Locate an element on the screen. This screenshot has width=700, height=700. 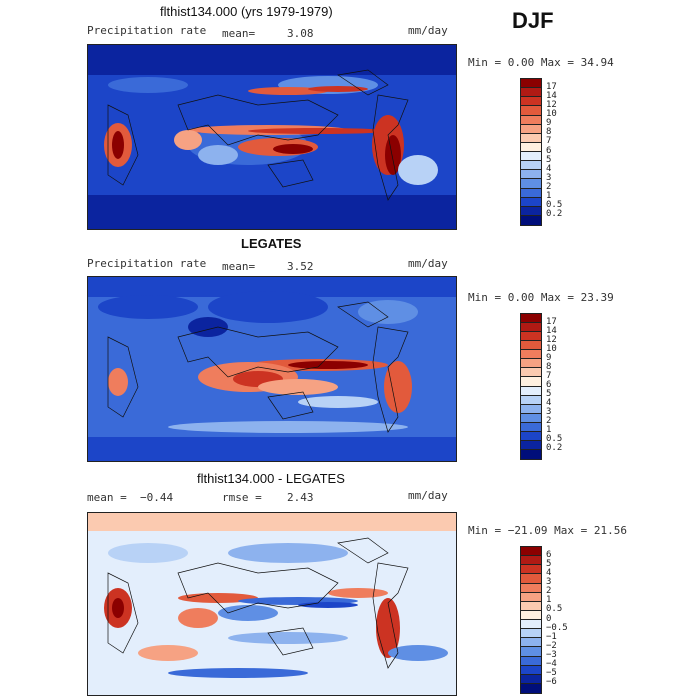
colorbar-tick-label: −5 is located at coordinates (551, 673).